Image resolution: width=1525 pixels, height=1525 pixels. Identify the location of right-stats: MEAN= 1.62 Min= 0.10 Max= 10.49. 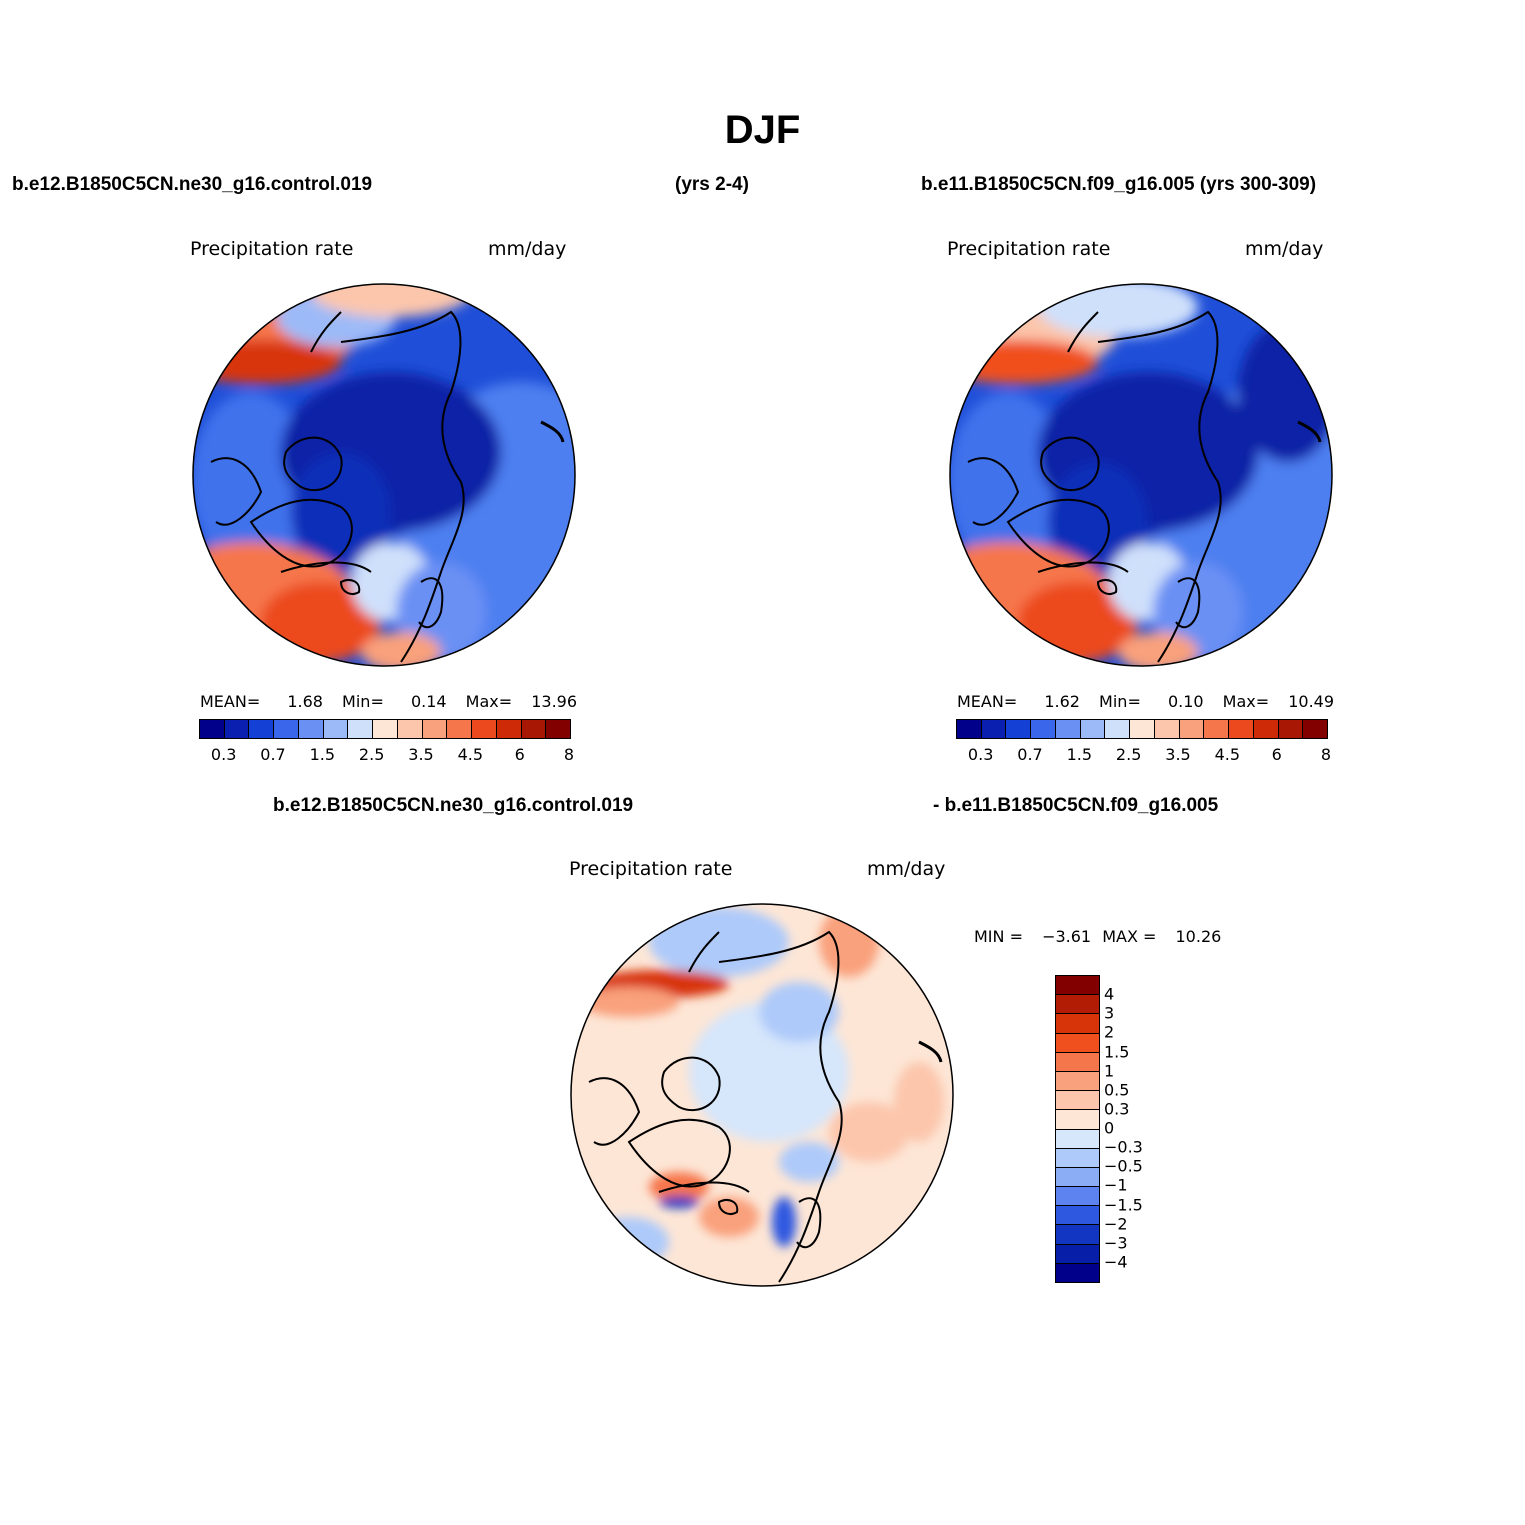
(1145, 701).